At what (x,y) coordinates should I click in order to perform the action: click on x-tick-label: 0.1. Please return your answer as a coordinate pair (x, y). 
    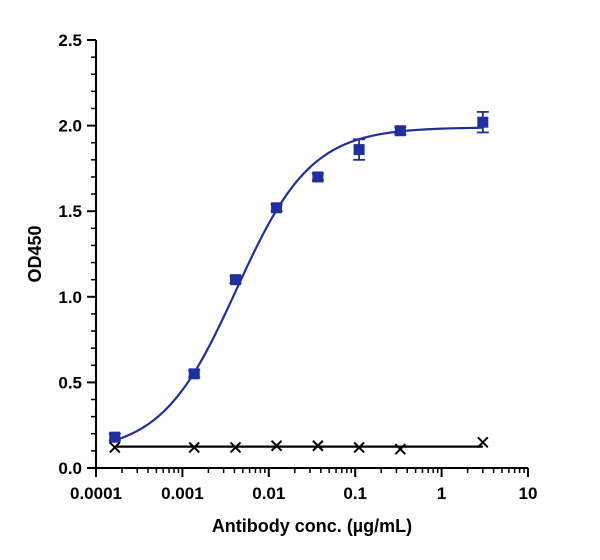
    Looking at the image, I should click on (355, 493).